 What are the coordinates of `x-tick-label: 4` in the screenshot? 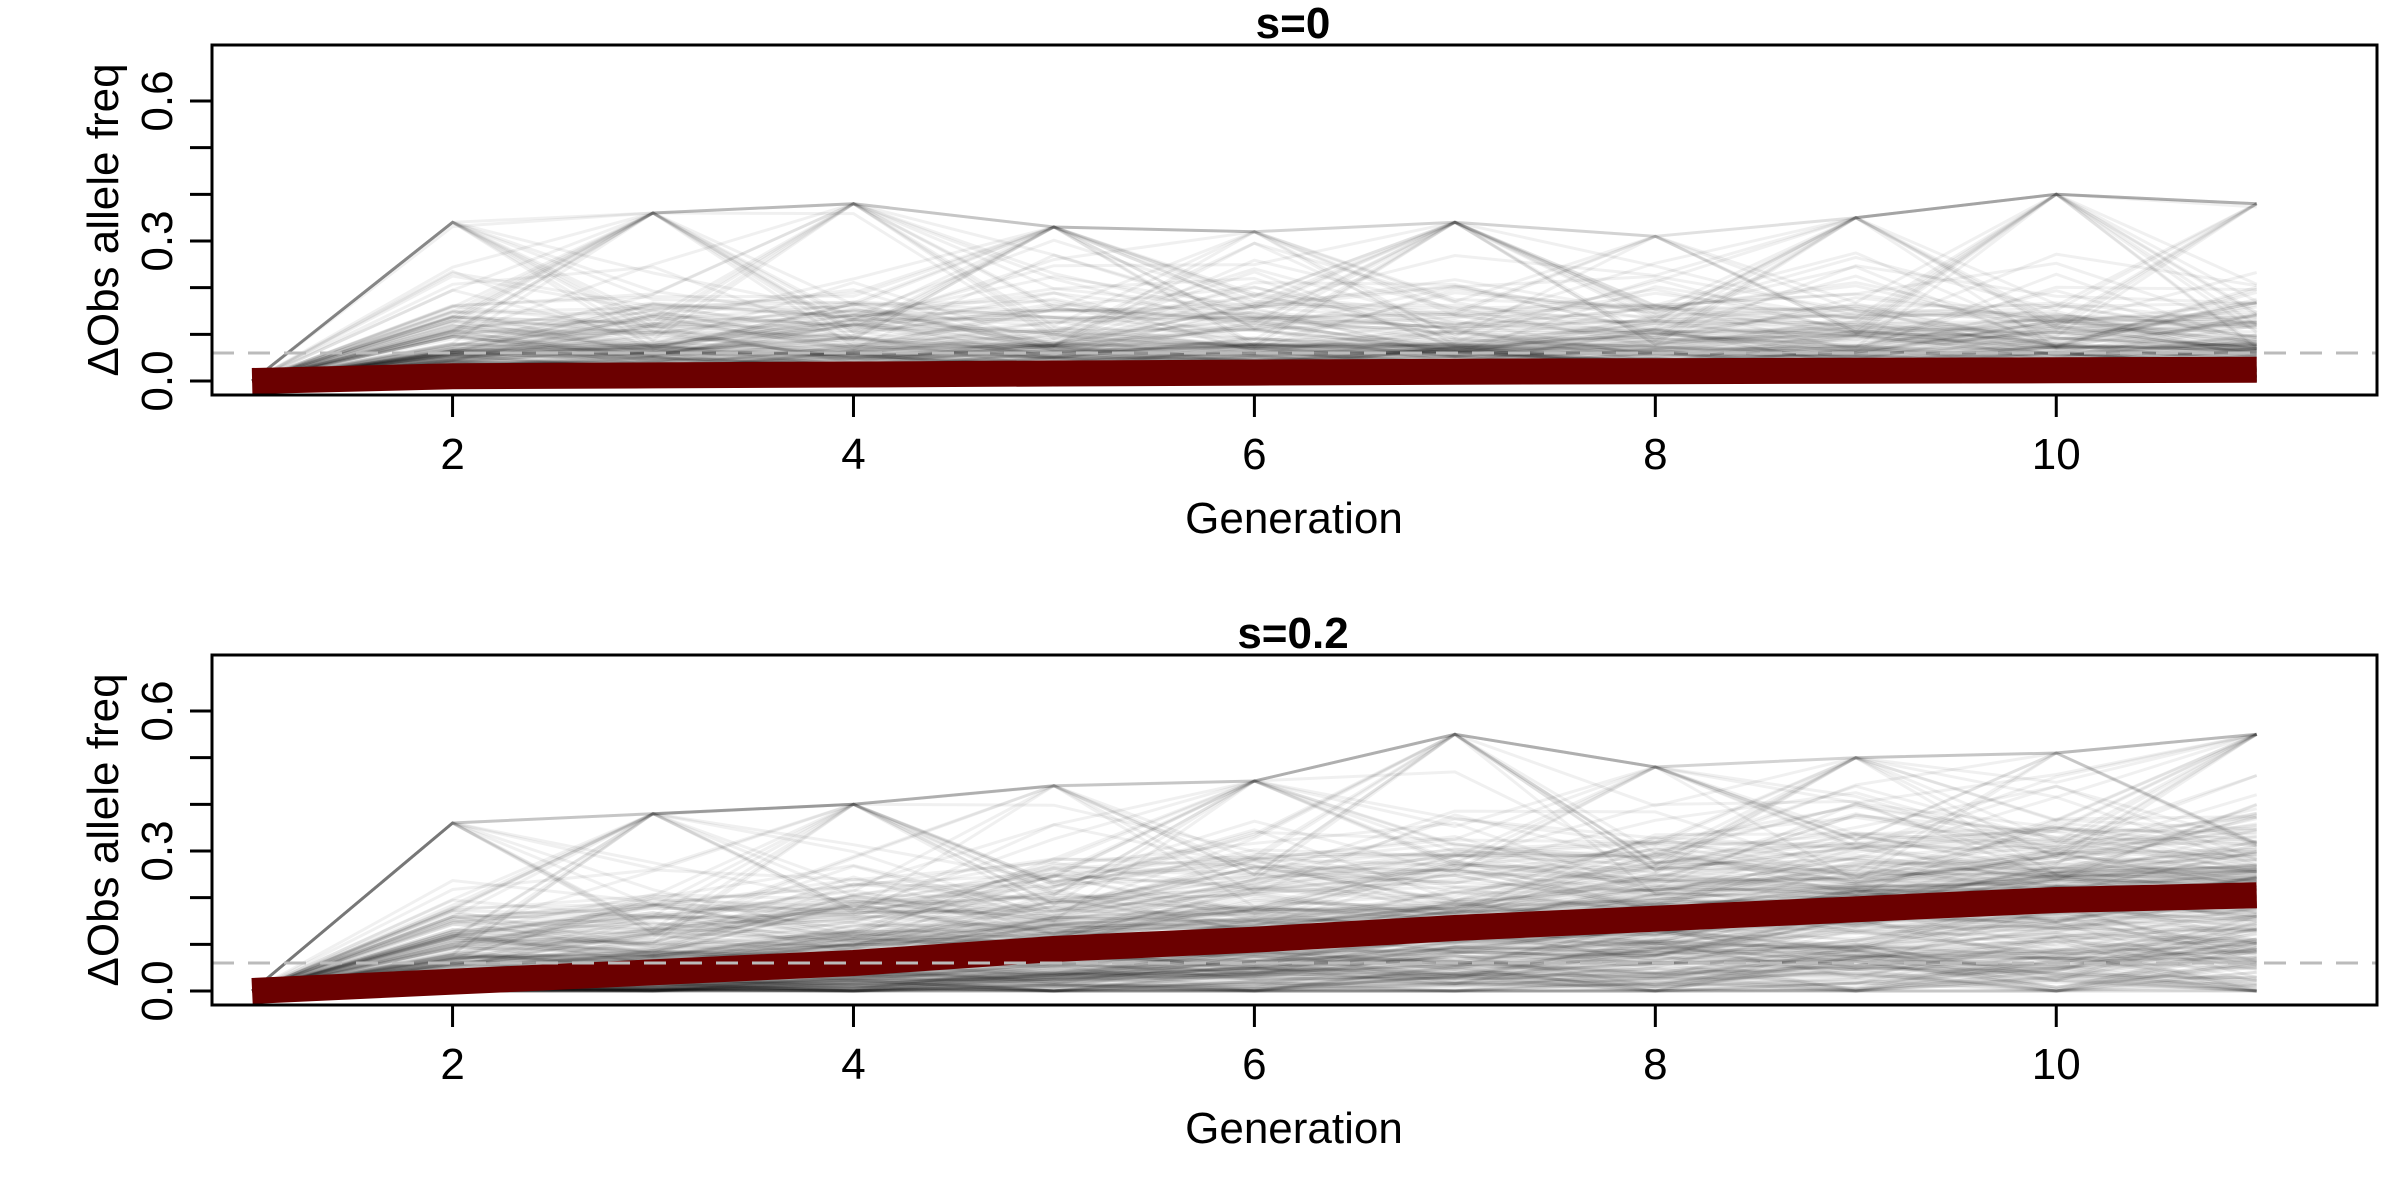 It's located at (853, 1064).